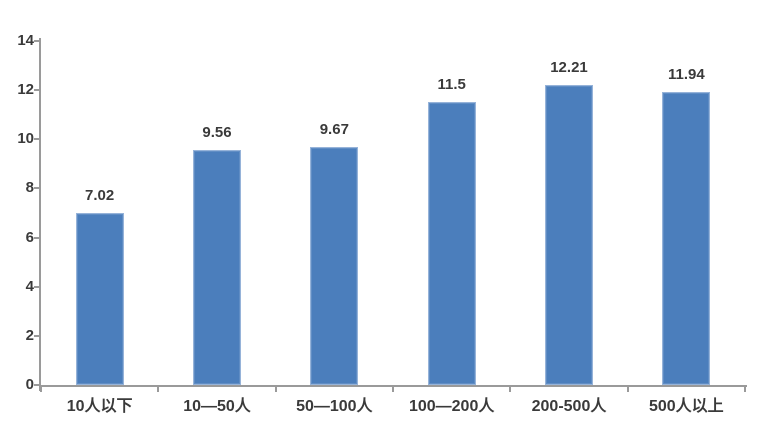  Describe the element at coordinates (569, 406) in the screenshot. I see `category-label-4: 200-500人` at that location.